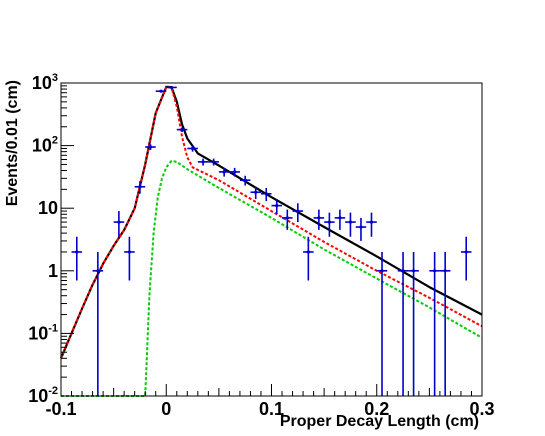 Image resolution: width=545 pixels, height=436 pixels. I want to click on x-tick-label: 0.3, so click(481, 409).